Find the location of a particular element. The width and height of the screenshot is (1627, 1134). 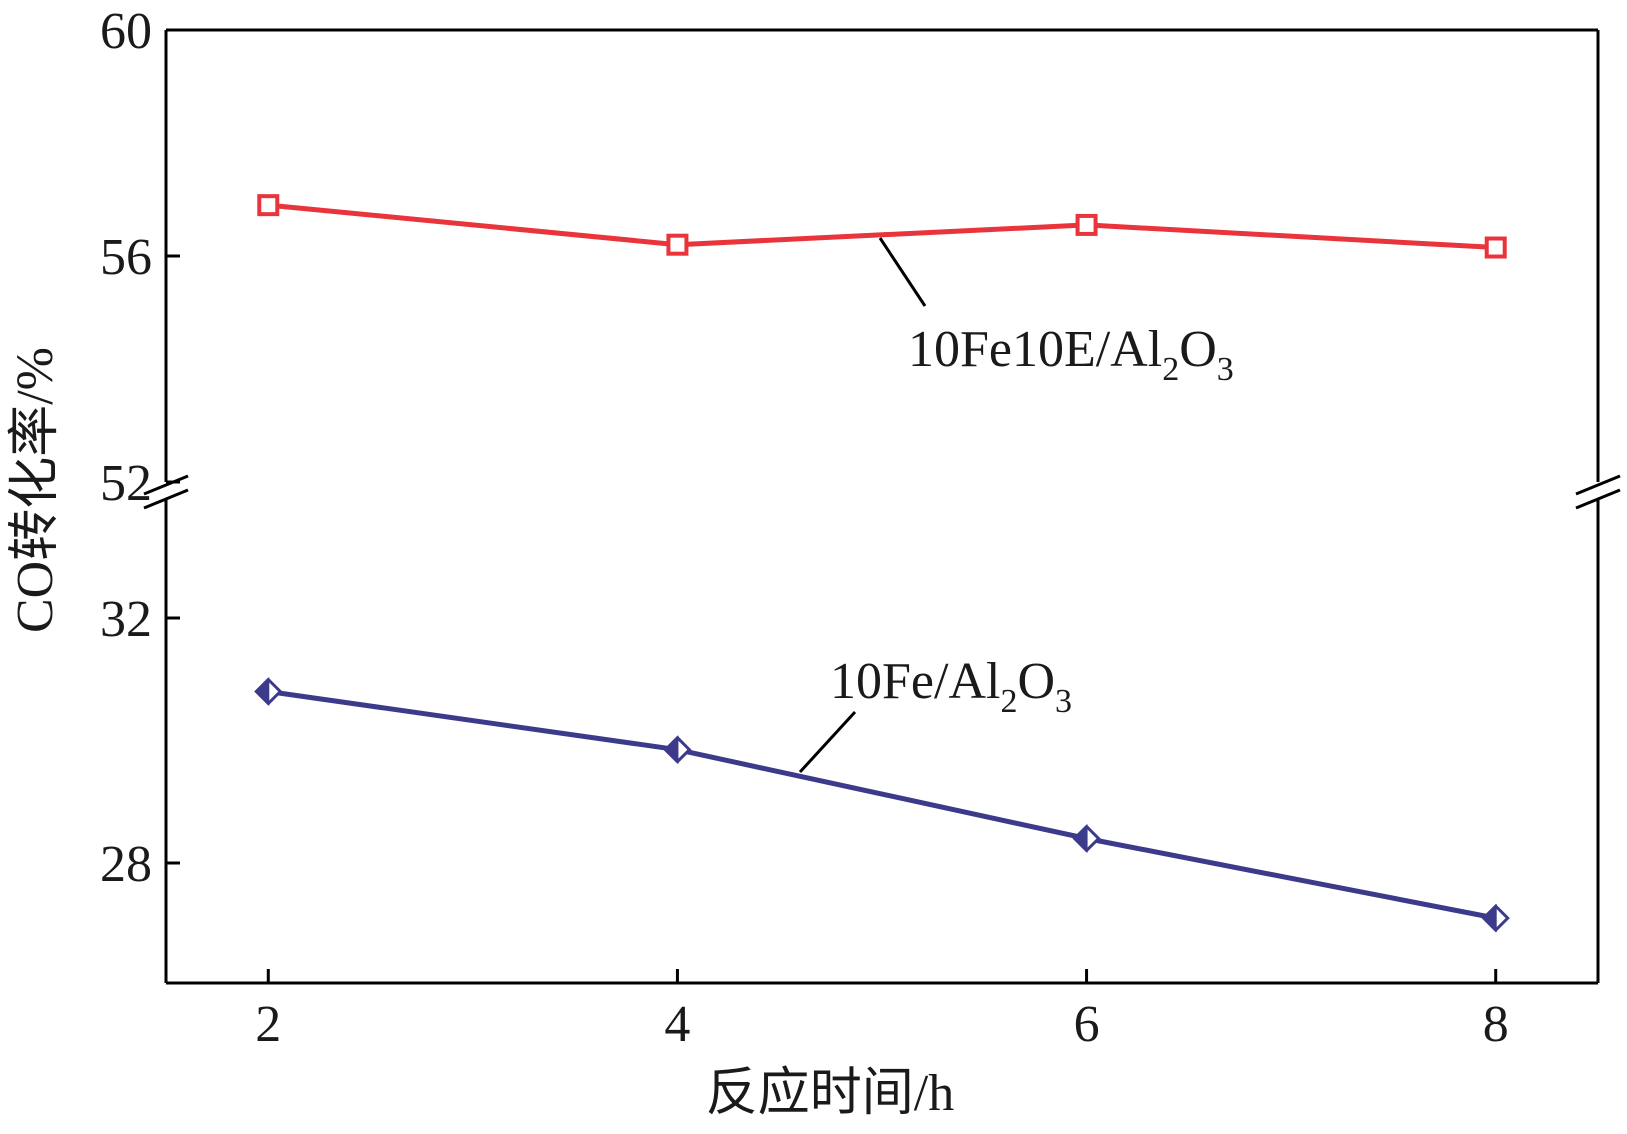

series-label-blue-sub1: 2 is located at coordinates (1008, 701).